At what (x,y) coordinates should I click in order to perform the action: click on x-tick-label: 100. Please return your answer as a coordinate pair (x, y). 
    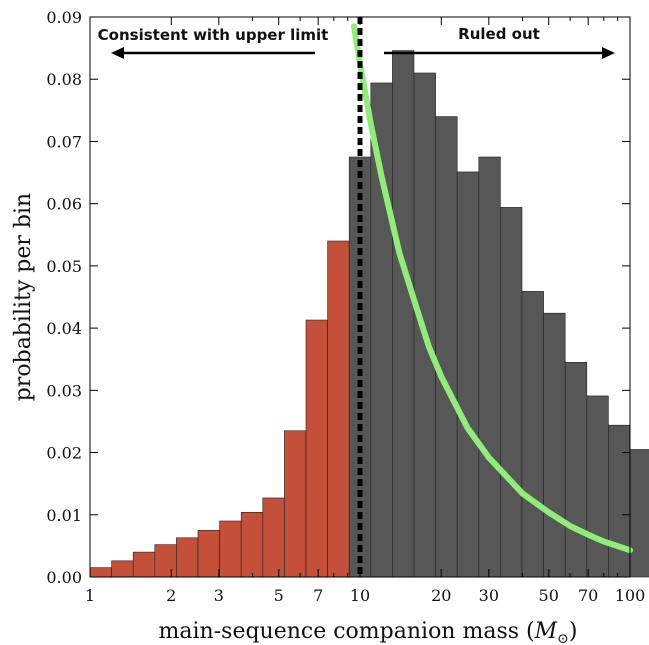
    Looking at the image, I should click on (630, 595).